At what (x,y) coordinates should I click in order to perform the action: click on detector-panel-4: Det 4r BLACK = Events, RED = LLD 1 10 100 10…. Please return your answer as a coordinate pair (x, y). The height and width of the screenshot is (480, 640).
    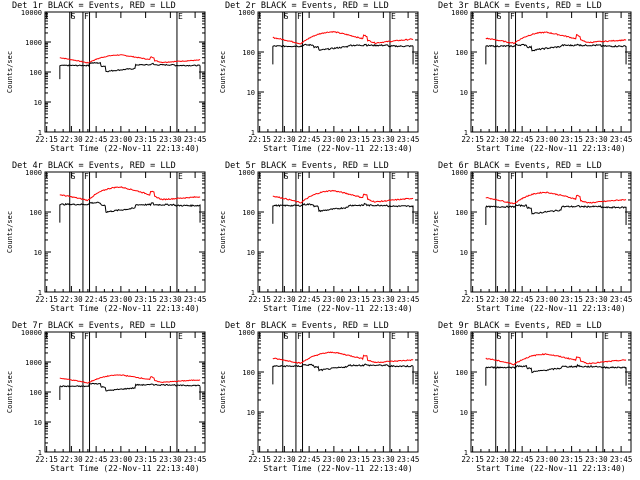
    Looking at the image, I should click on (106, 237).